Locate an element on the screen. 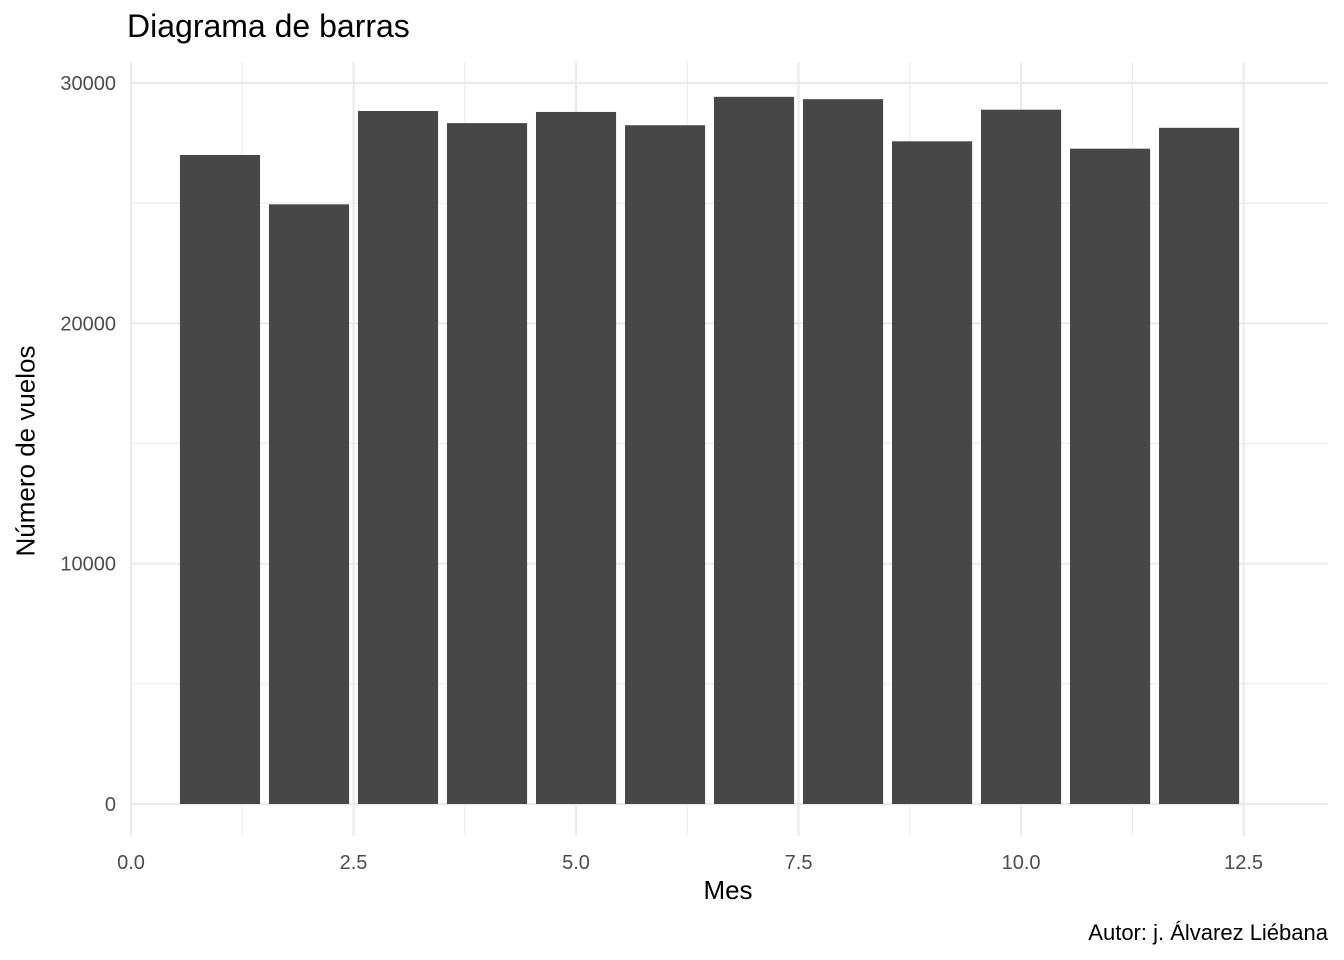 The image size is (1344, 960). y-tick-label: 20000 is located at coordinates (88, 324).